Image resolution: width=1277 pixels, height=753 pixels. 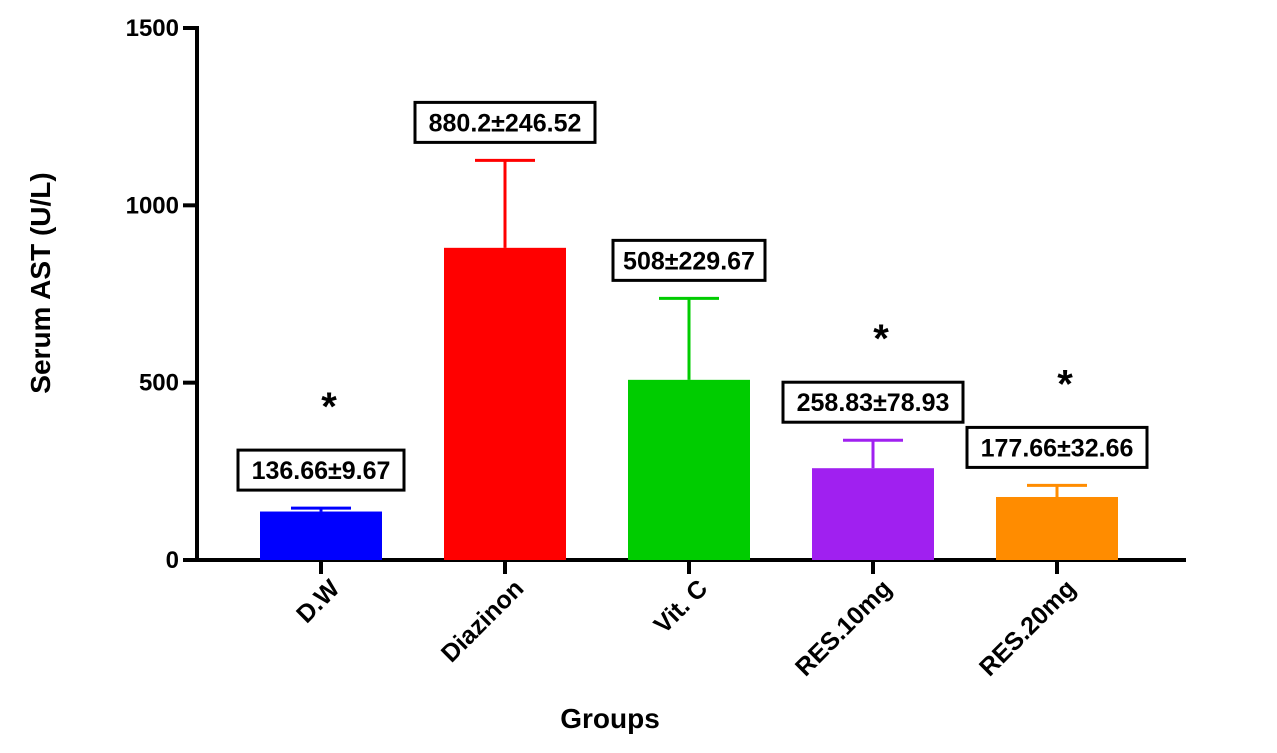 I want to click on x-category-label: Vit. C, so click(x=681, y=606).